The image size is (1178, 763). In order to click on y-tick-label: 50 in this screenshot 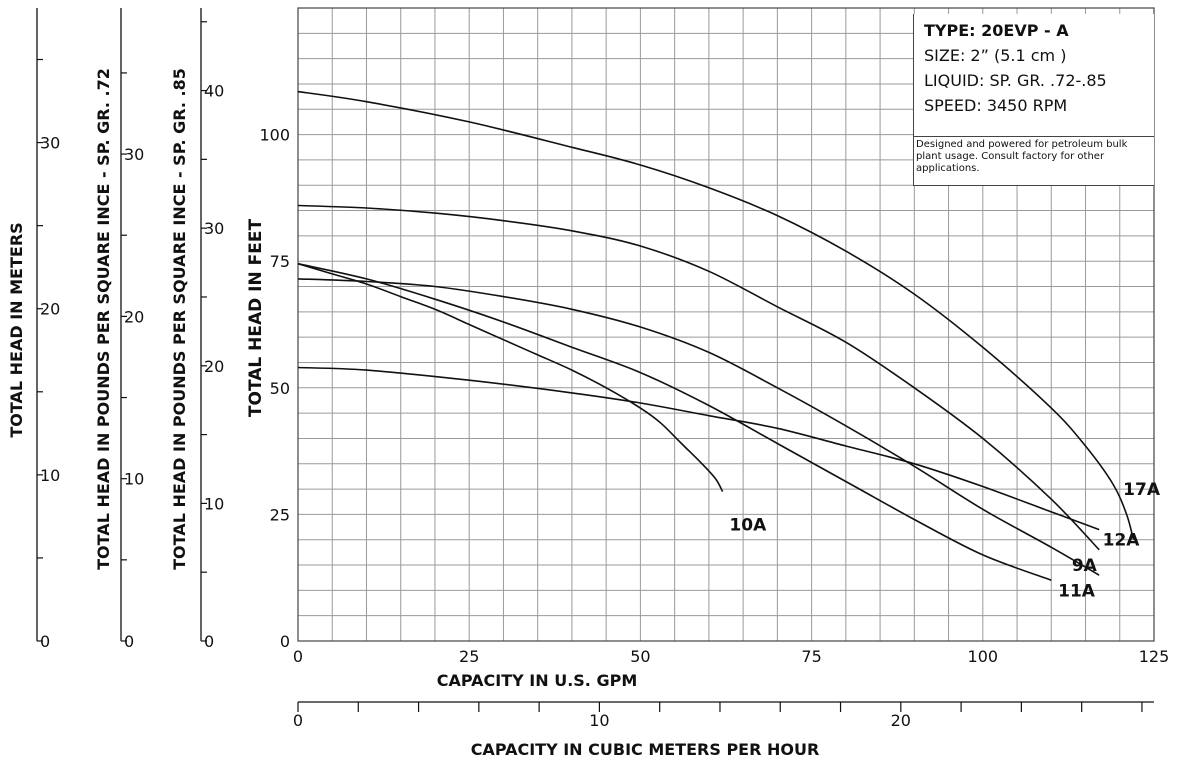, I will do `click(280, 388)`.